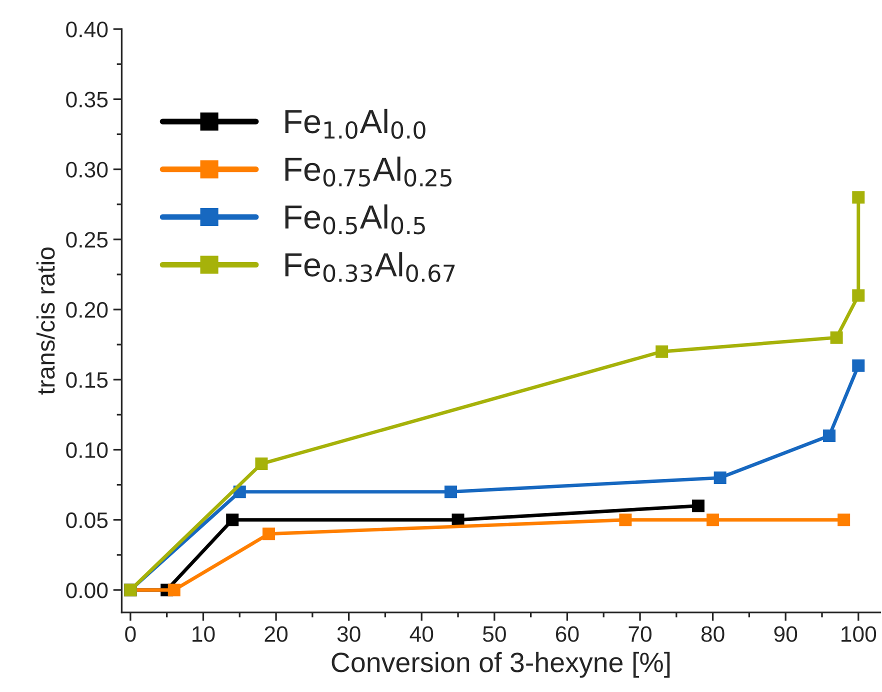 The height and width of the screenshot is (692, 882). Describe the element at coordinates (567, 634) in the screenshot. I see `x-tick-label: 60` at that location.